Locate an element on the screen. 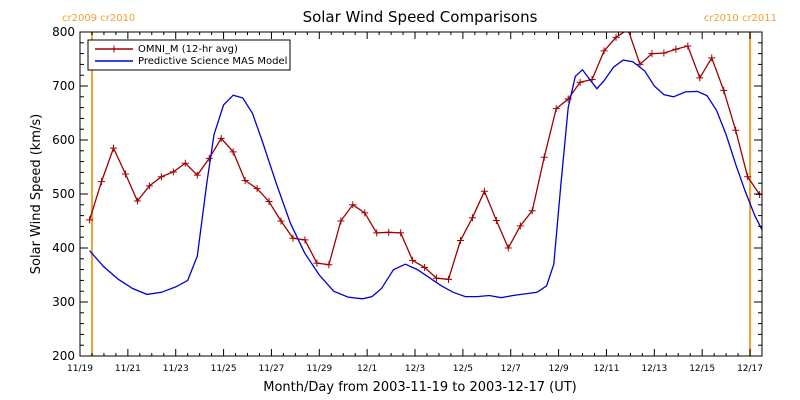  y-tick-label-3: 500 is located at coordinates (63, 194).